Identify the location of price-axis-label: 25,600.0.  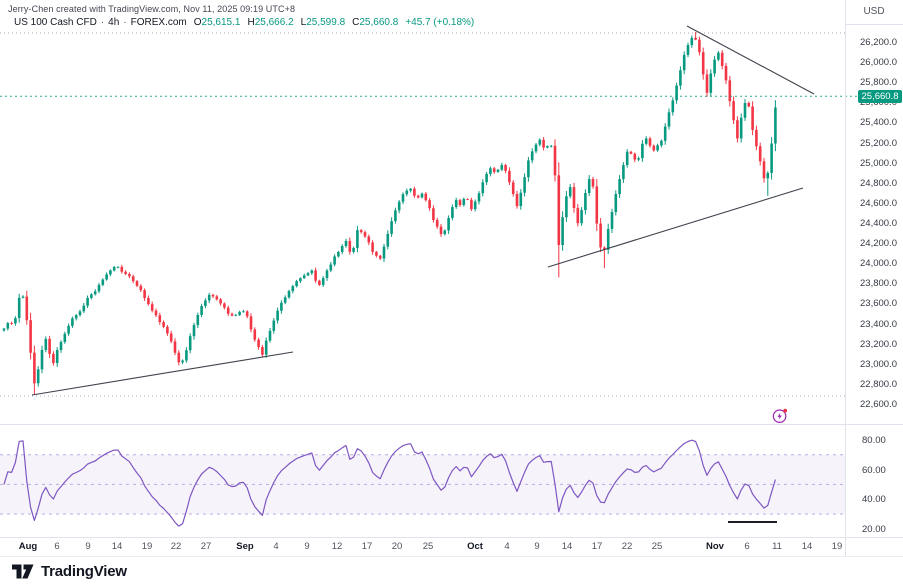
(878, 103).